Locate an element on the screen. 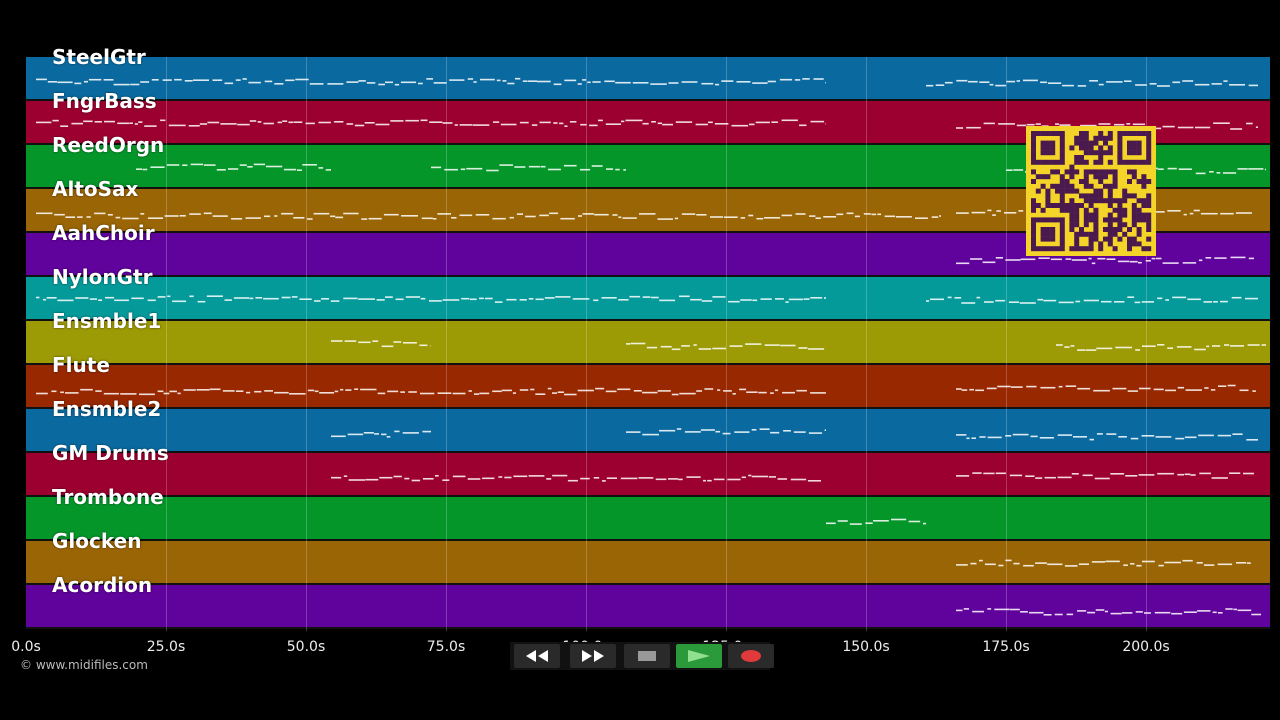 The height and width of the screenshot is (720, 1280). track-lane: Ensmble2 is located at coordinates (648, 425).